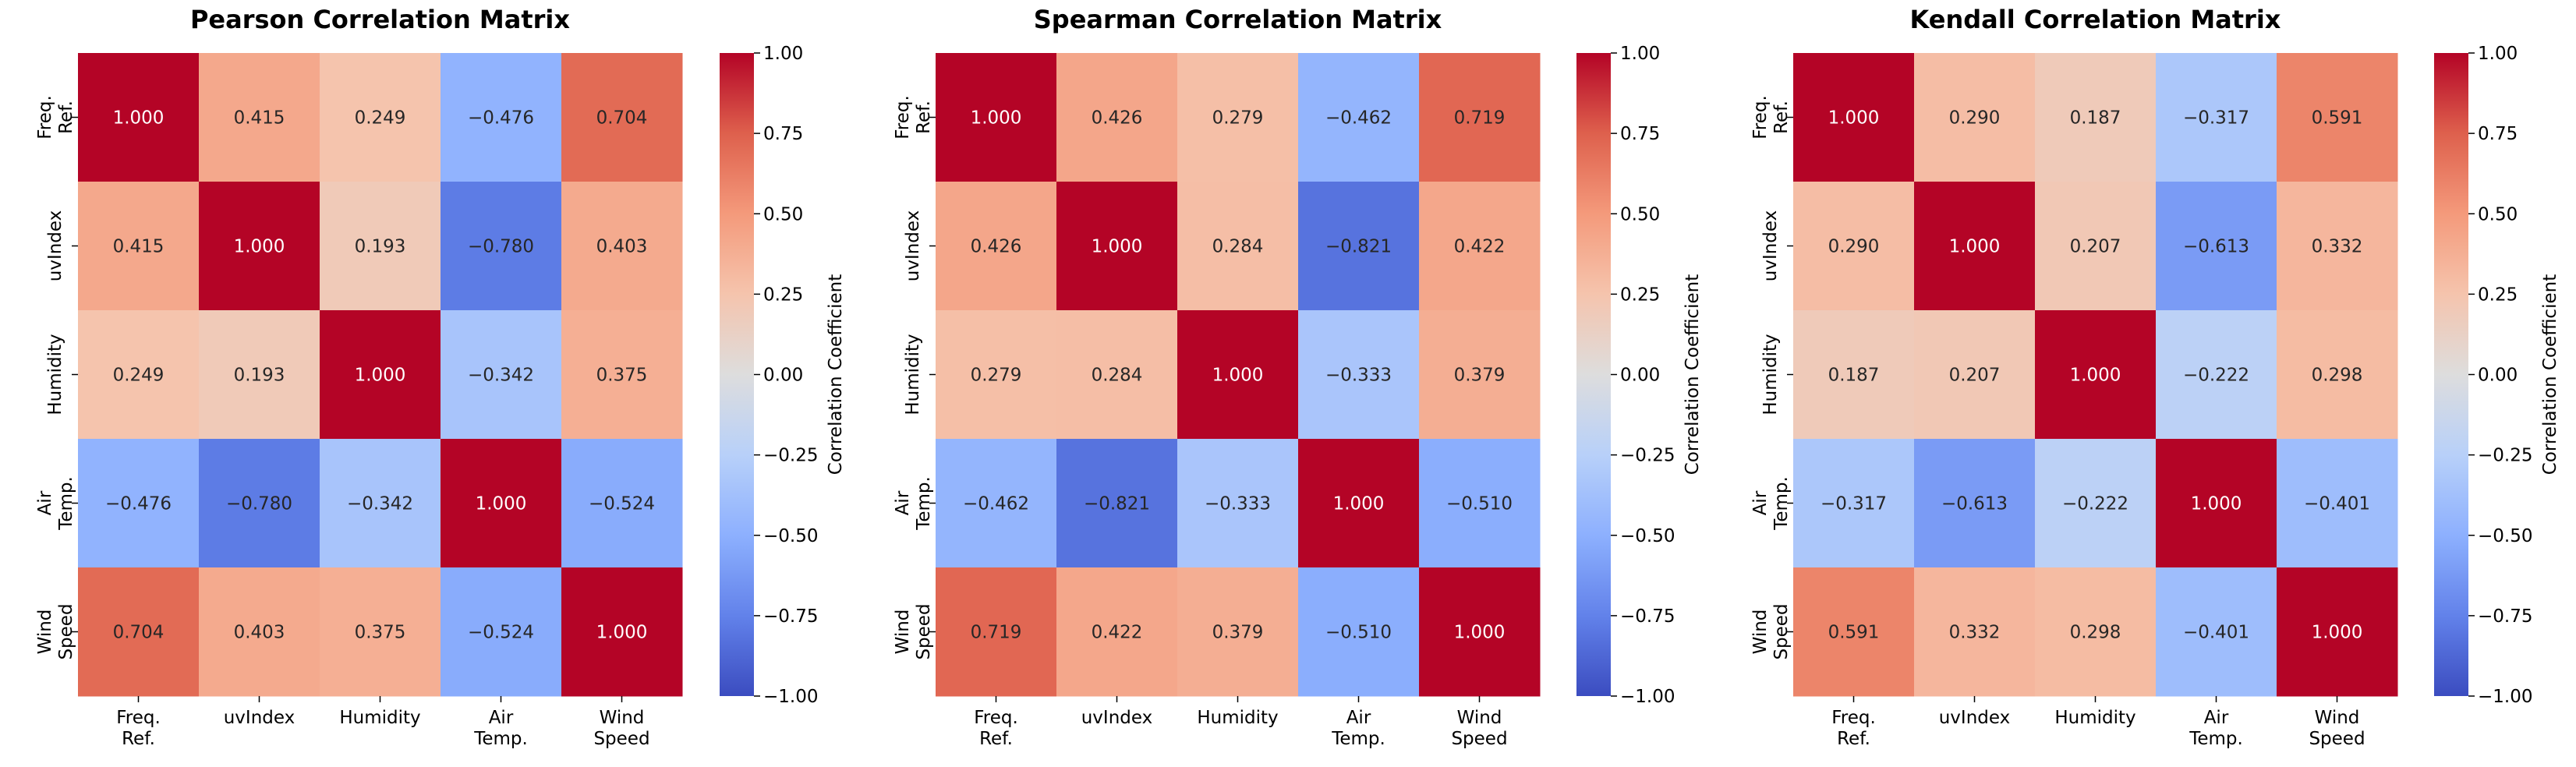  I want to click on cell-value-label: 0.284, so click(1117, 376).